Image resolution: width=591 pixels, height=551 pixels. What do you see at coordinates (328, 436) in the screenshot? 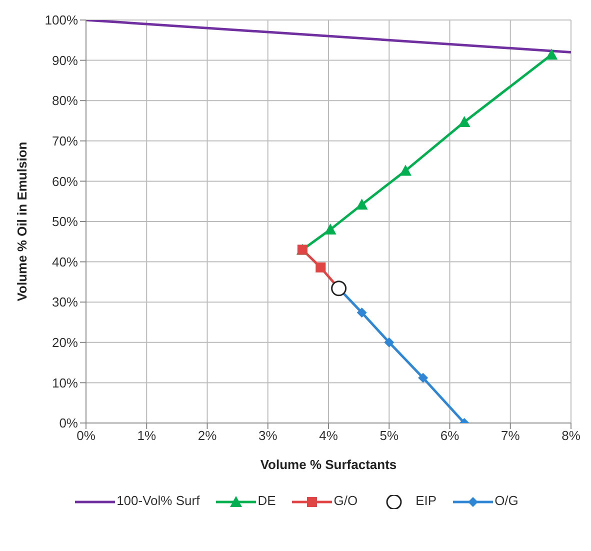
I see `x-tick-label: 4%` at bounding box center [328, 436].